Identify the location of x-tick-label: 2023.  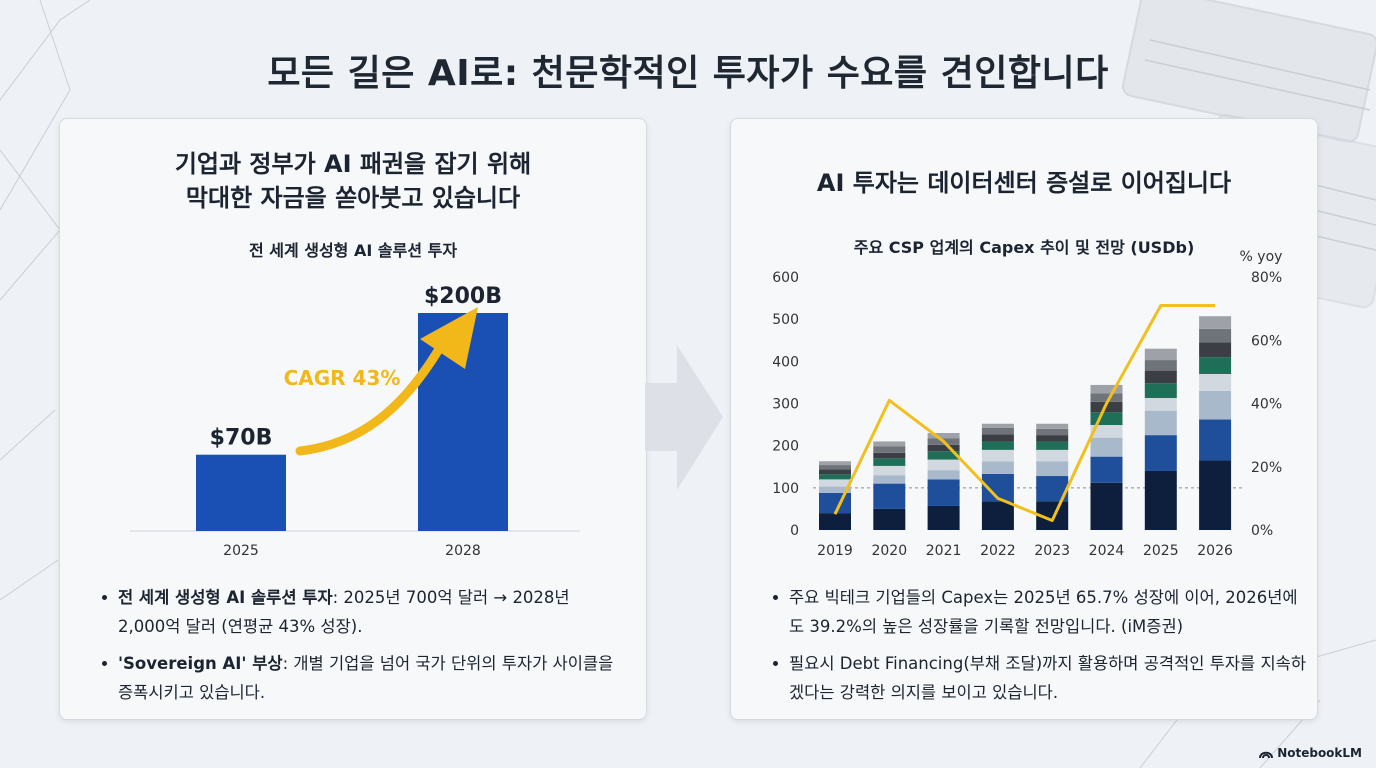
(1052, 551).